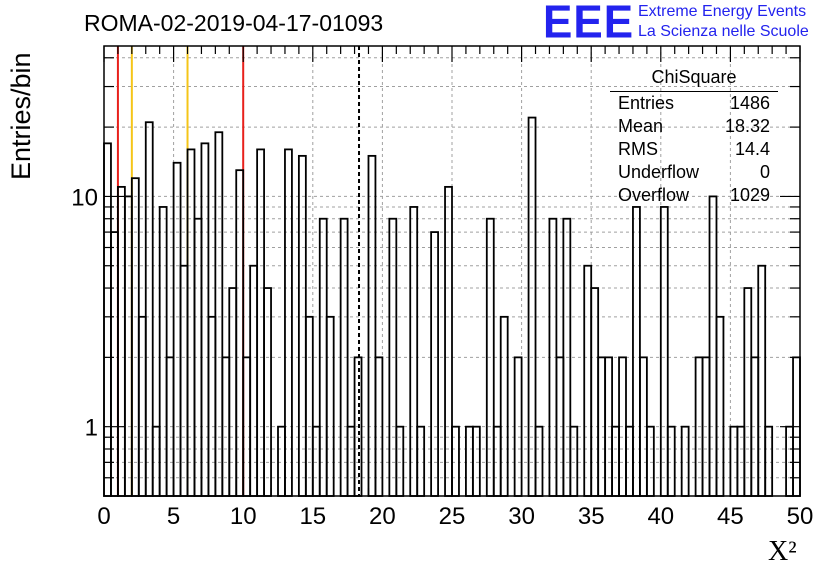  I want to click on x-tick-label: 20, so click(382, 516).